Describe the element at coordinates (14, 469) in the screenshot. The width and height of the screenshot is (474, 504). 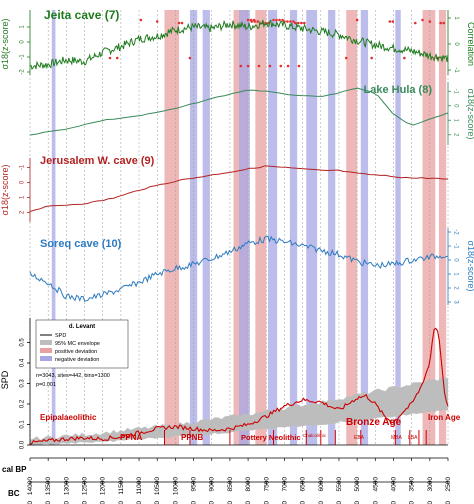
I see `calbp-axis-label: cal BP` at that location.